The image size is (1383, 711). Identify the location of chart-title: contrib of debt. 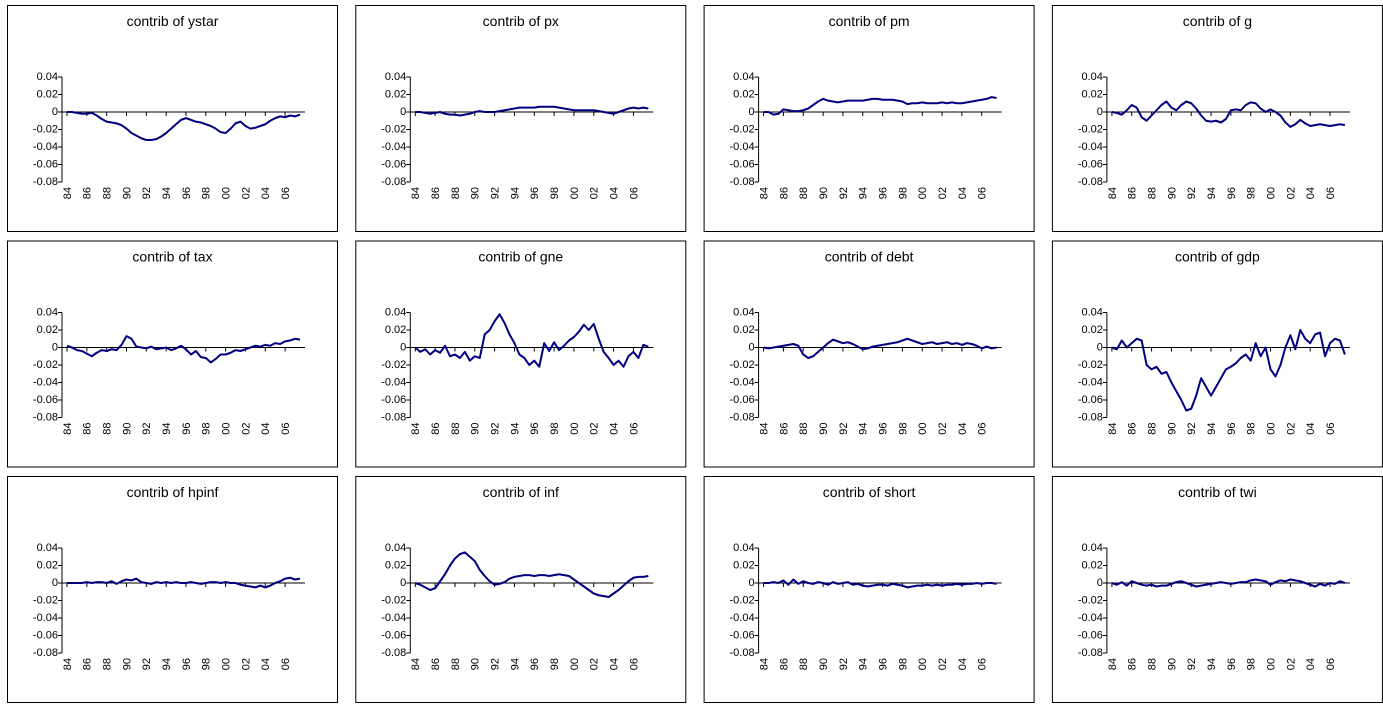
(869, 257).